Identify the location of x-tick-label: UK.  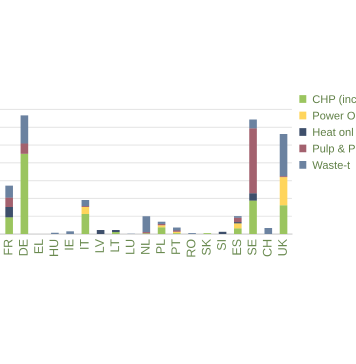
(282, 247).